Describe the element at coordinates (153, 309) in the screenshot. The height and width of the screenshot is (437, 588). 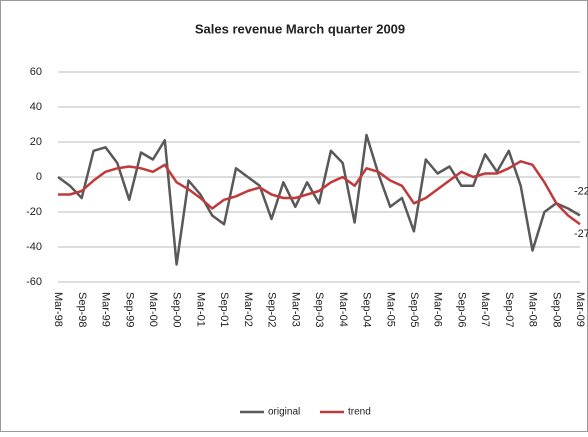
I see `x-tick-label: Mar-00` at that location.